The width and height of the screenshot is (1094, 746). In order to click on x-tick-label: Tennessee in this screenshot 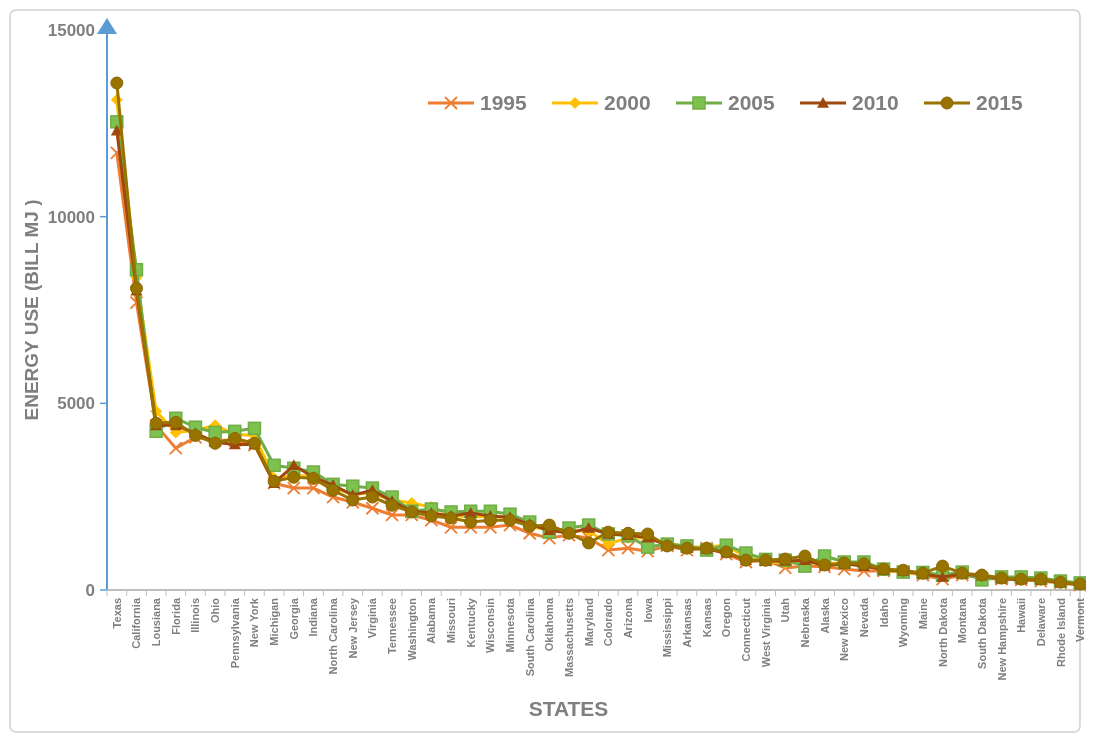, I will do `click(392, 626)`.